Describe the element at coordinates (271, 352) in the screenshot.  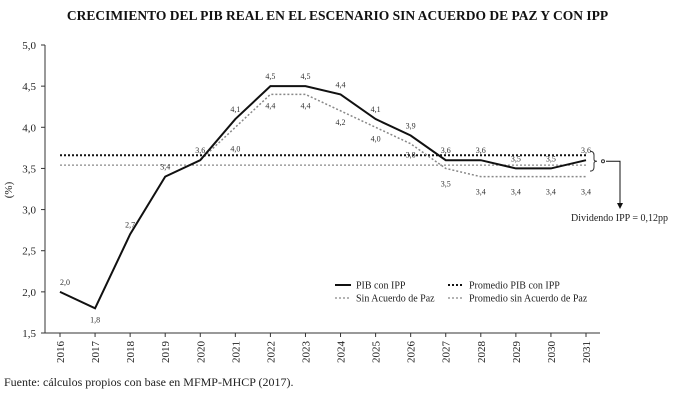
I see `x-tick-label: 2022` at that location.